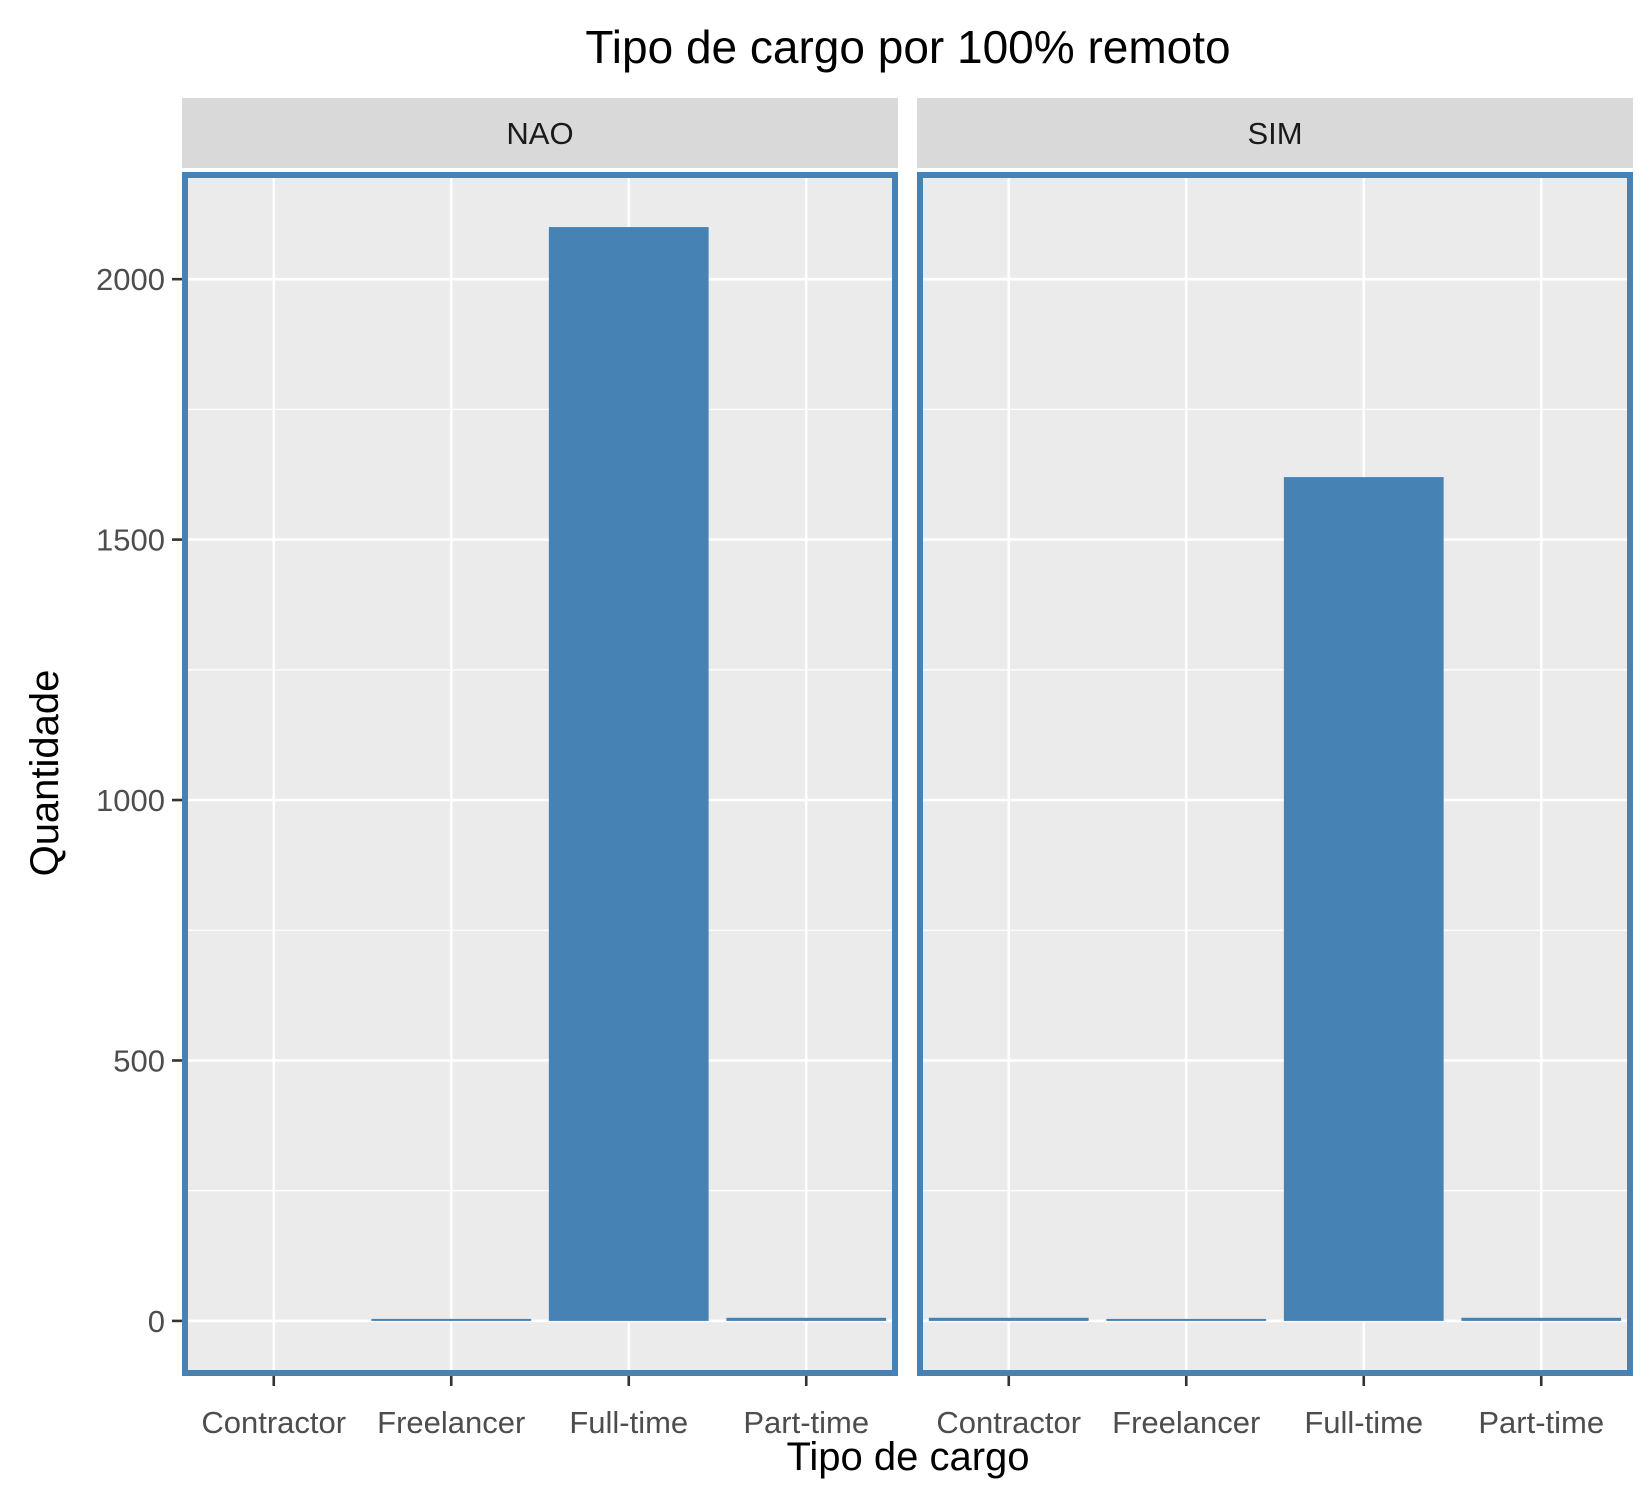 The height and width of the screenshot is (1500, 1650). I want to click on y-axis-title: Quantidade, so click(45, 773).